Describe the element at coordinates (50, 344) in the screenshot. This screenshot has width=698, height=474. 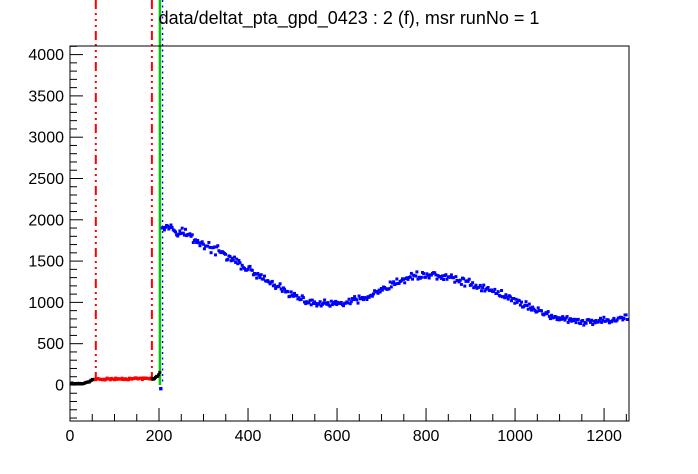
I see `y-tick-label: 500` at that location.